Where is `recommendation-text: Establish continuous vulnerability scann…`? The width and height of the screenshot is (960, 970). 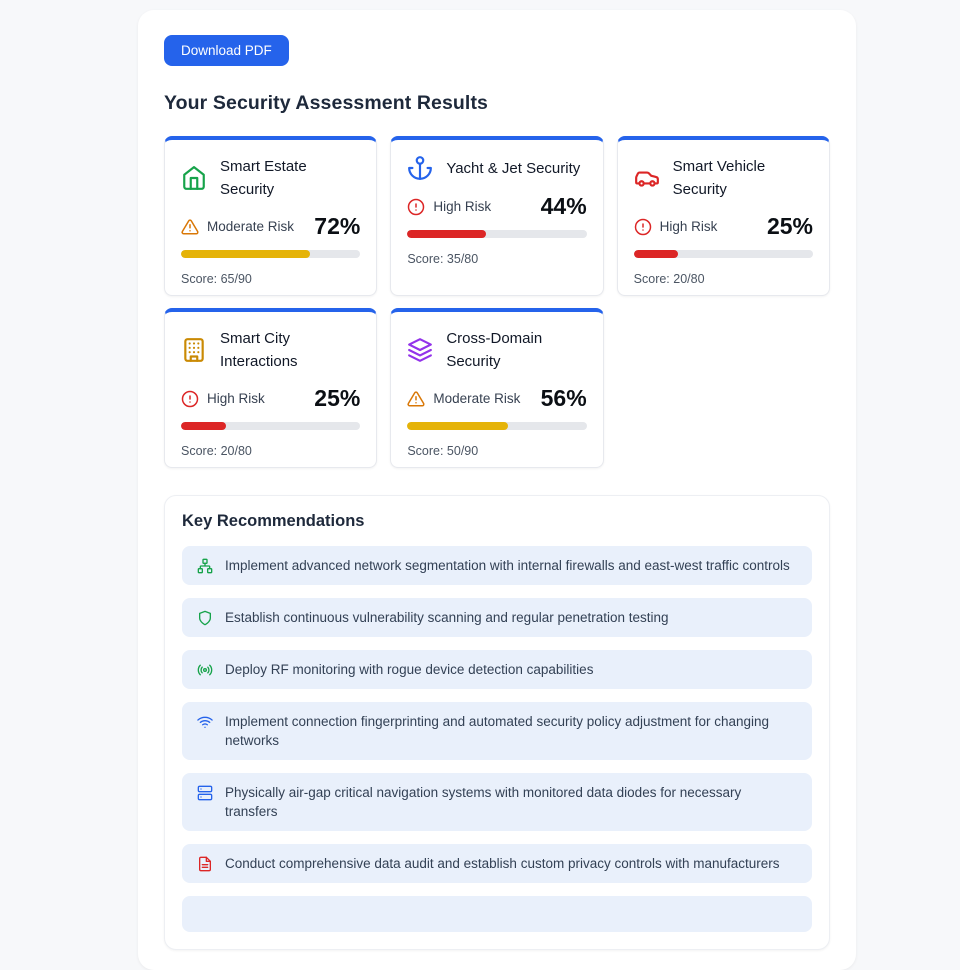
recommendation-text: Establish continuous vulnerability scann… is located at coordinates (447, 617).